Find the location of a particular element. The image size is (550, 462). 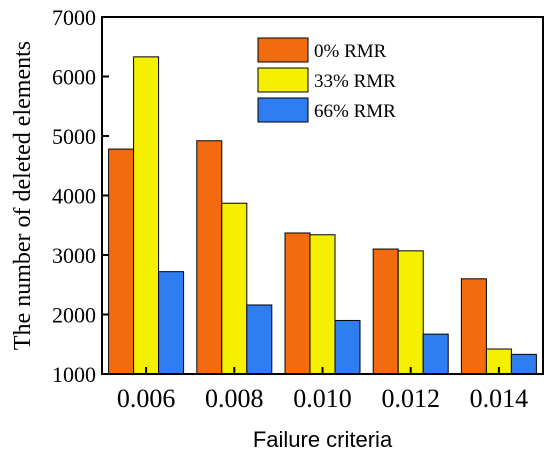

y-tick-label: 6000 is located at coordinates (74, 77).